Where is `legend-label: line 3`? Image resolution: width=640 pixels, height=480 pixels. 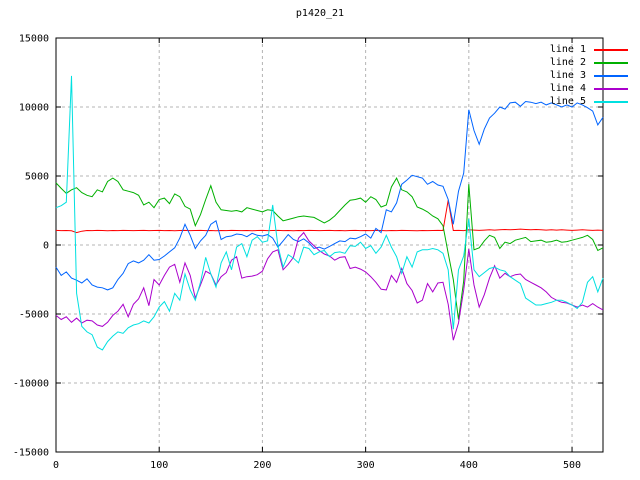
legend-label: line 3 is located at coordinates (567, 75).